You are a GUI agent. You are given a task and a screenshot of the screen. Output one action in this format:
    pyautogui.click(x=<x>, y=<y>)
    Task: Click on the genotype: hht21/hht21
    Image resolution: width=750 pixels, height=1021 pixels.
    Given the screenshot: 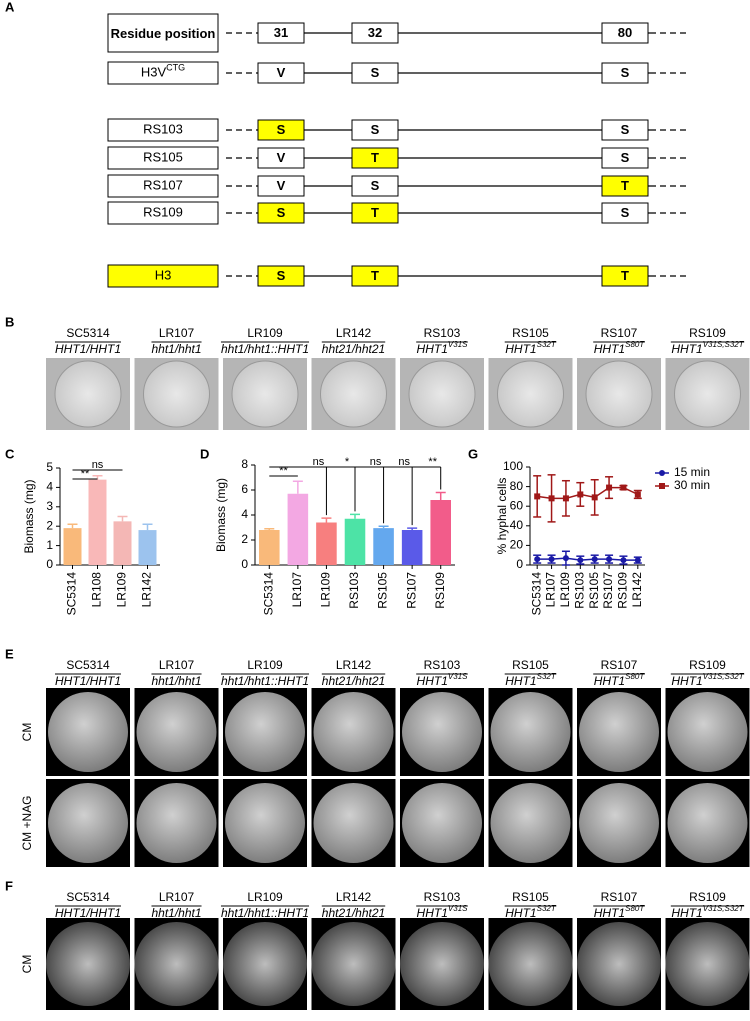 What is the action you would take?
    pyautogui.click(x=353, y=913)
    